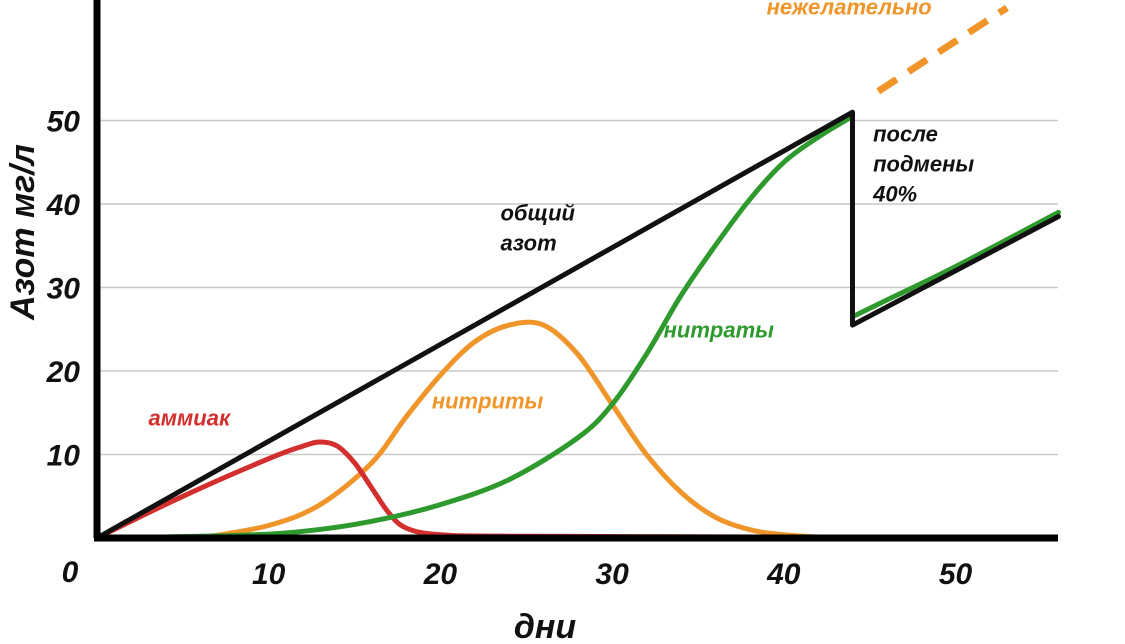 This screenshot has height=644, width=1125. What do you see at coordinates (923, 163) in the screenshot?
I see `label-общий-азот-4-1: подмены` at bounding box center [923, 163].